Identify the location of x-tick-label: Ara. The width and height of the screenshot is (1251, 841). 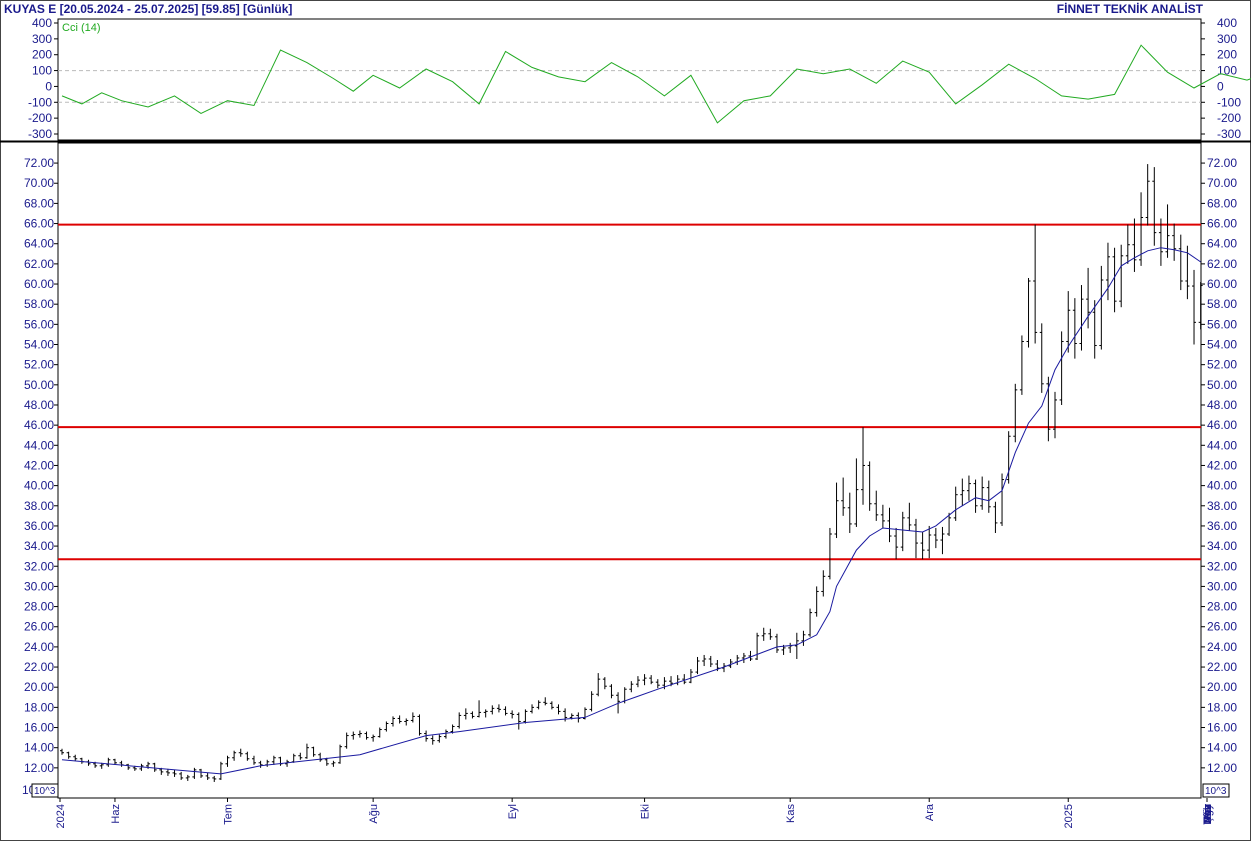
(930, 812).